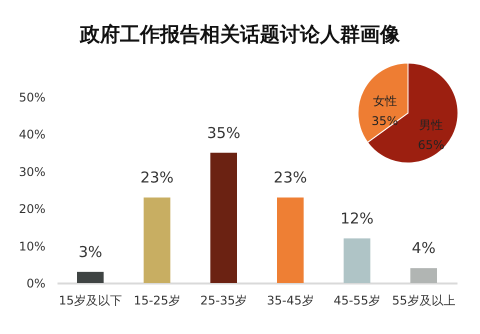 This screenshot has width=480, height=334. What do you see at coordinates (431, 145) in the screenshot?
I see `data-label: 65%` at bounding box center [431, 145].